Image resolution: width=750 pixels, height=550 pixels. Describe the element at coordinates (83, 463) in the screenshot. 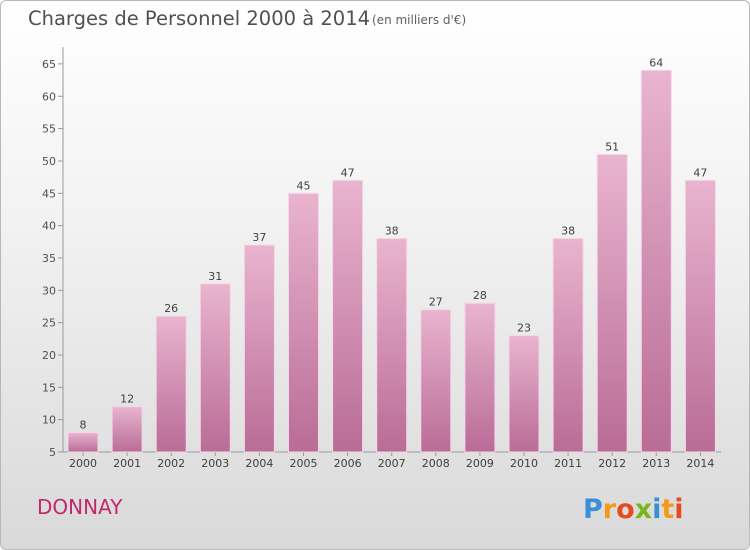

I see `x-tick-label: 2000` at that location.